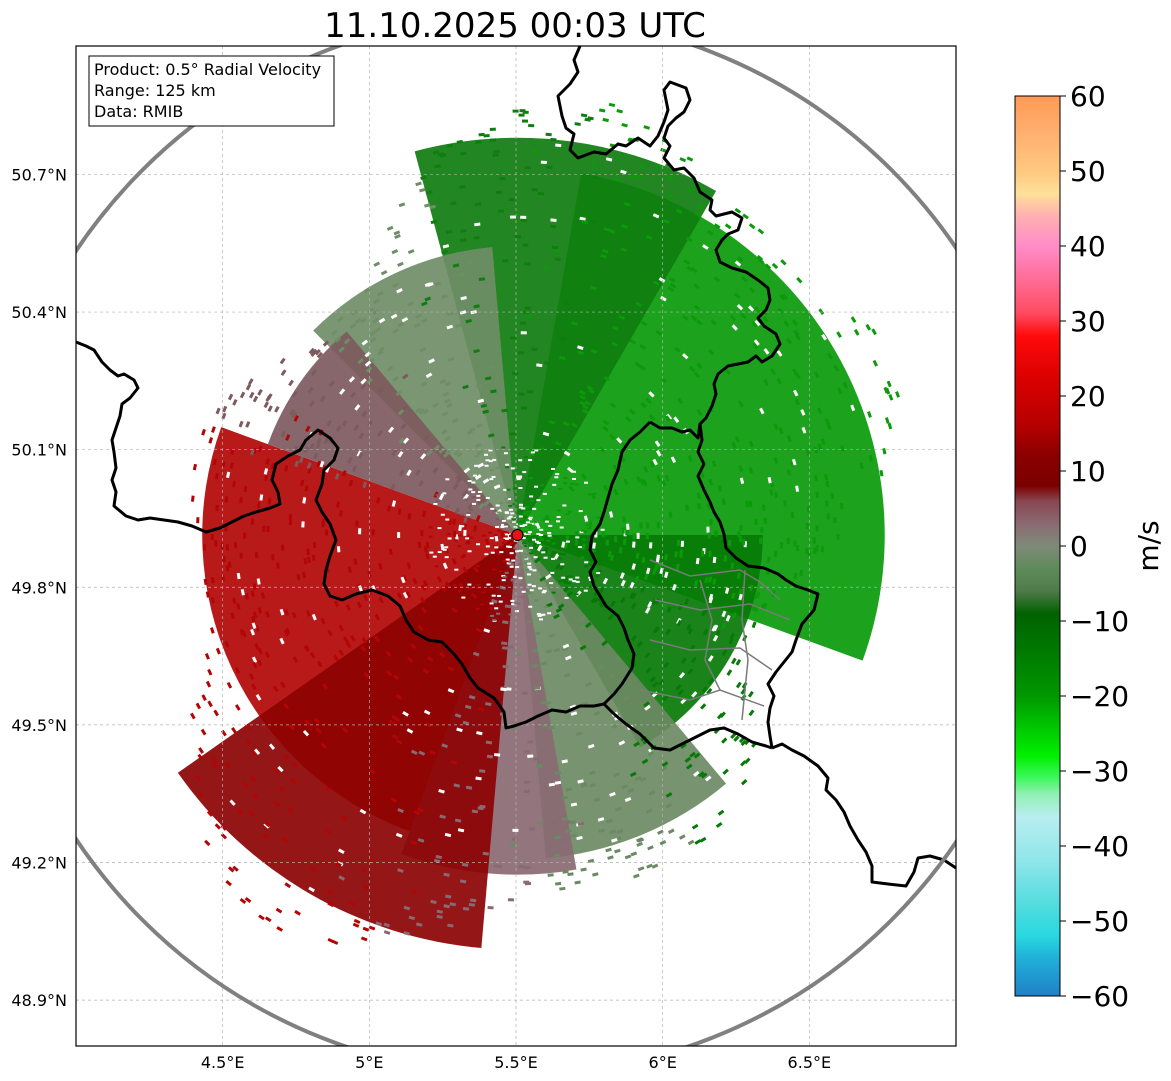  I want to click on lat-tick-label-6: 48.9°N, so click(39, 1000).